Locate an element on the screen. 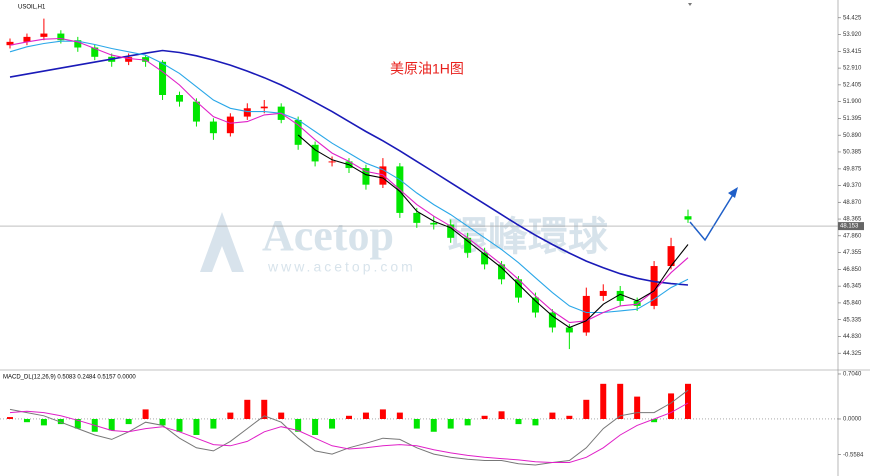 This screenshot has height=476, width=870. last-price-box is located at coordinates (851, 226).